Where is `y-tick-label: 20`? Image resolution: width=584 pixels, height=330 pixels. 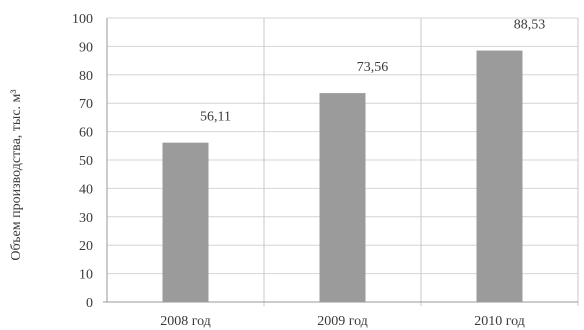 y-tick-label: 20 is located at coordinates (86, 246).